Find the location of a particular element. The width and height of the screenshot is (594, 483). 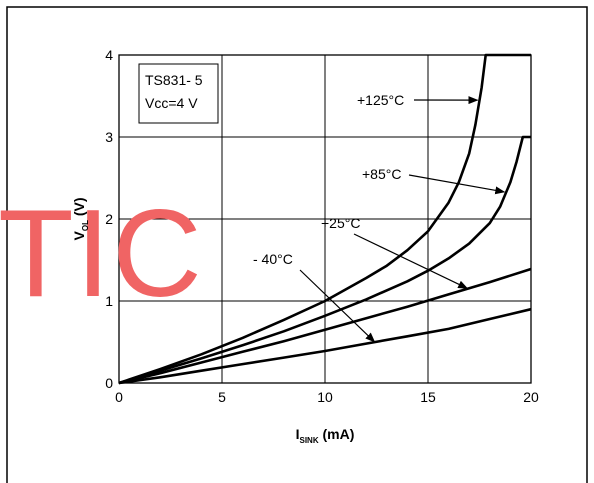

x-axis-label: ISINK (mA) is located at coordinates (325, 435).